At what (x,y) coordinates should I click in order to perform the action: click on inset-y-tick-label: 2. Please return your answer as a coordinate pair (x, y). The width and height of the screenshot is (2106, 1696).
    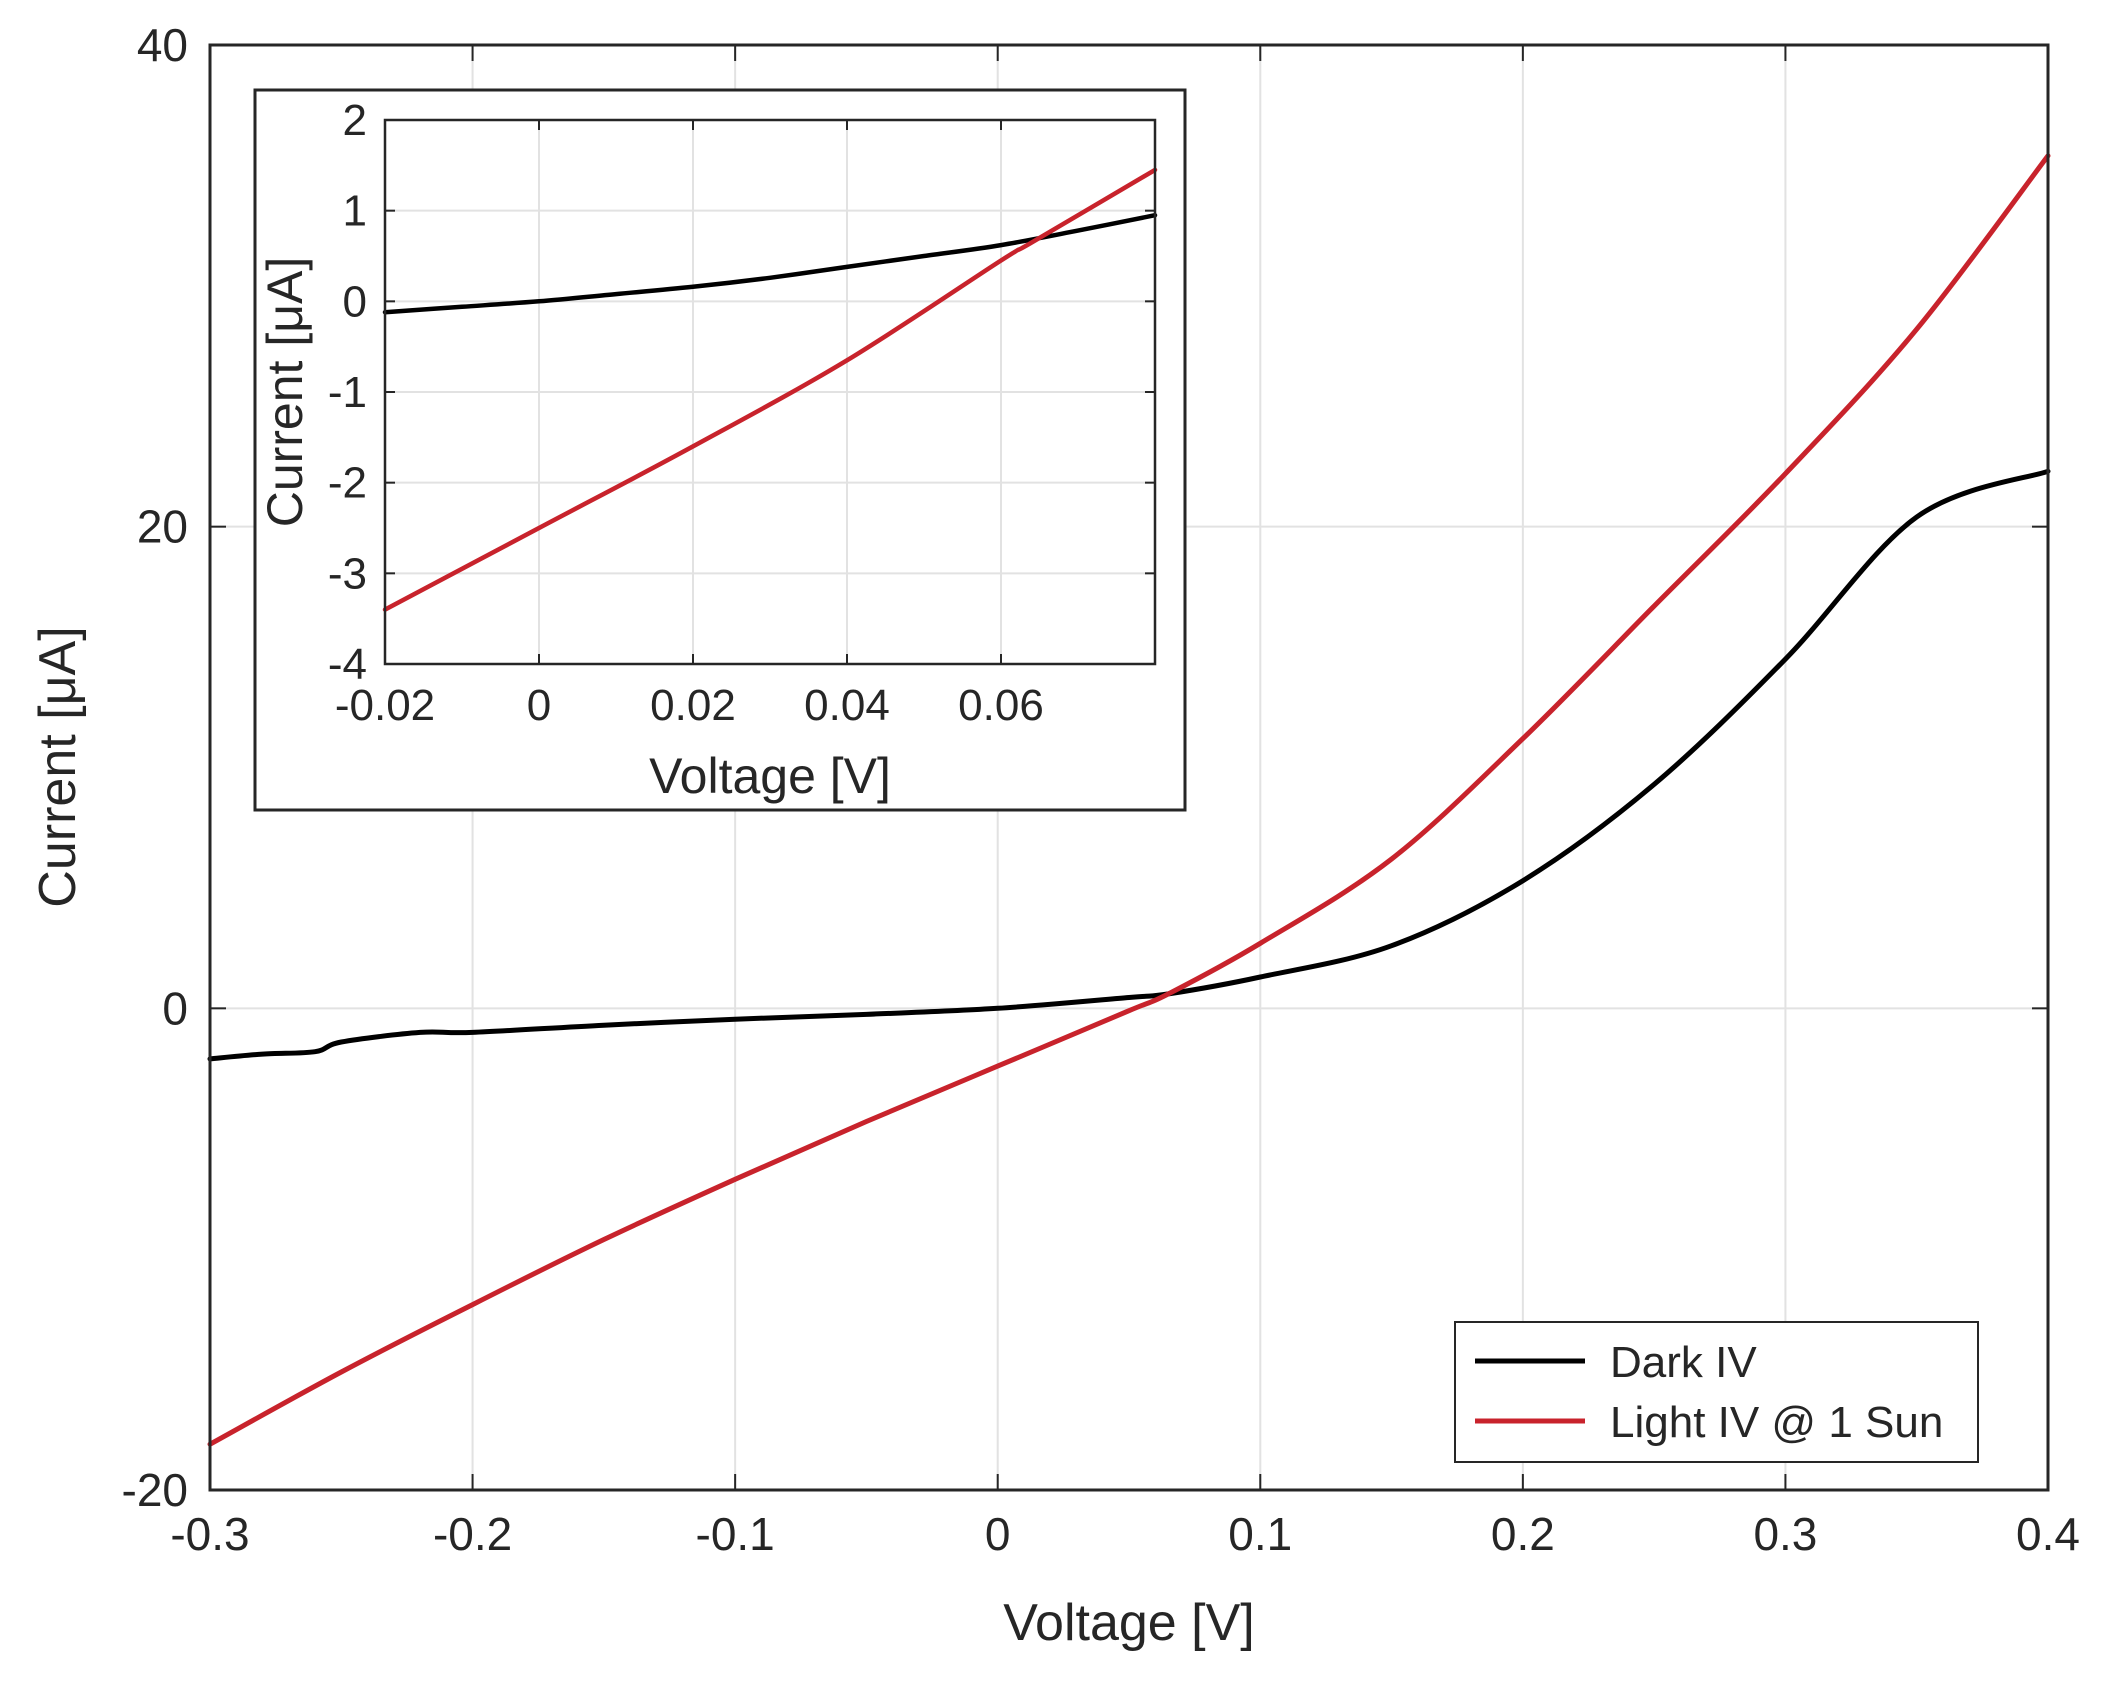
    Looking at the image, I should click on (355, 120).